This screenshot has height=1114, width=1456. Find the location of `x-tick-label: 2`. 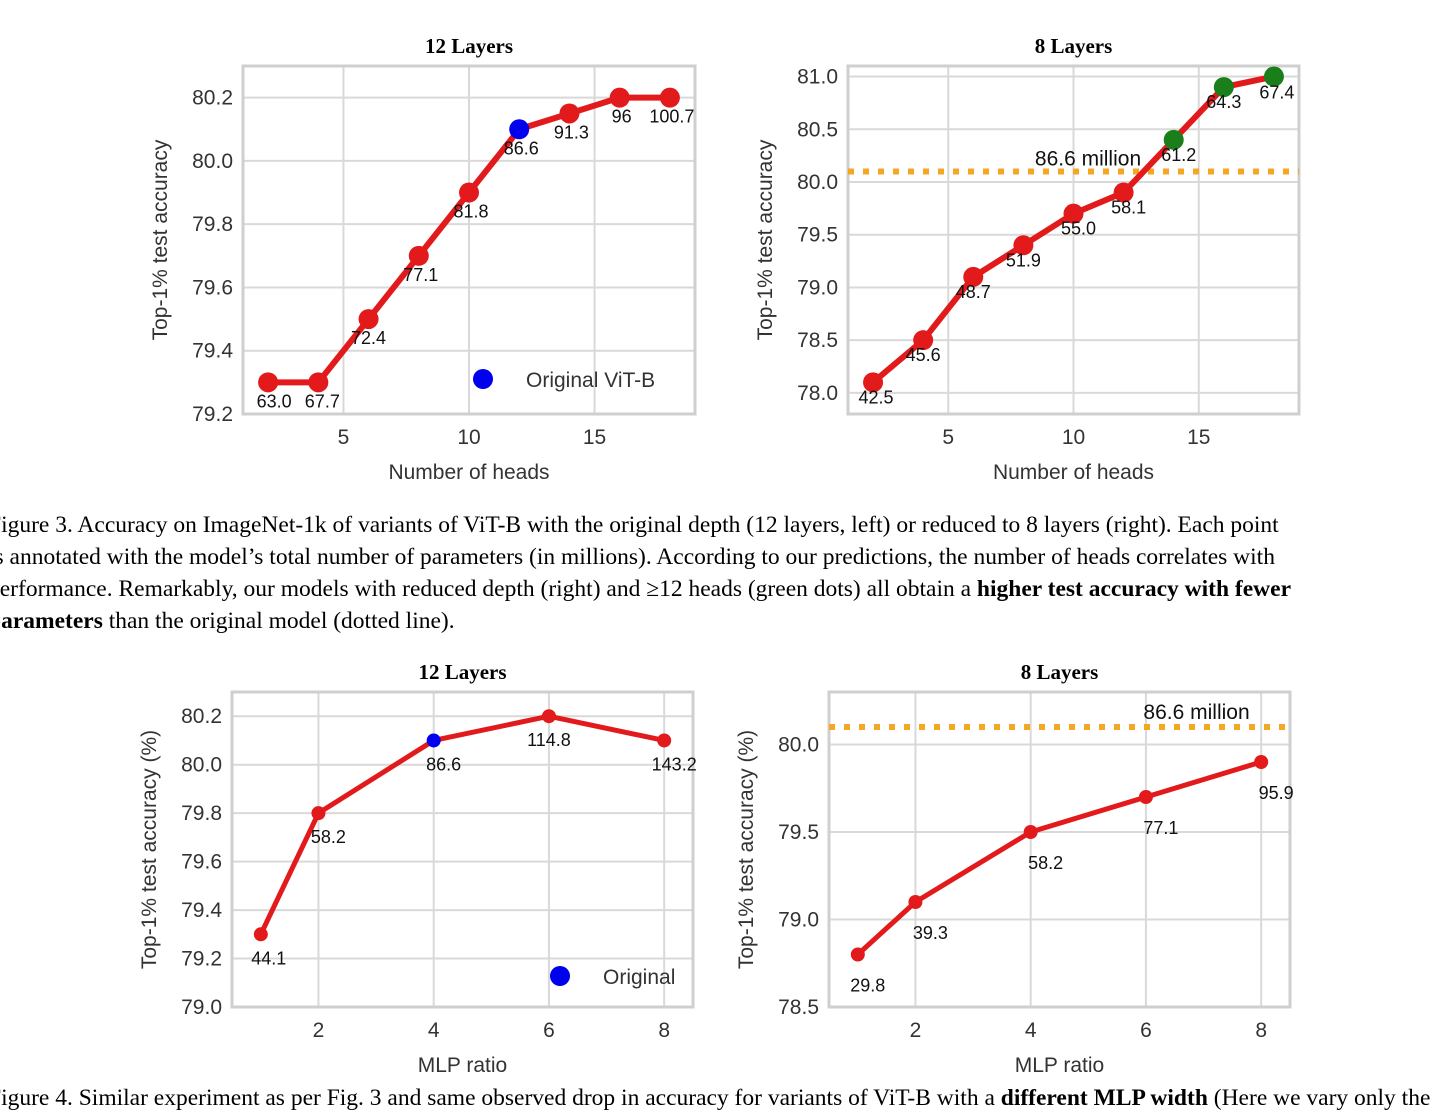

x-tick-label: 2 is located at coordinates (916, 1030).